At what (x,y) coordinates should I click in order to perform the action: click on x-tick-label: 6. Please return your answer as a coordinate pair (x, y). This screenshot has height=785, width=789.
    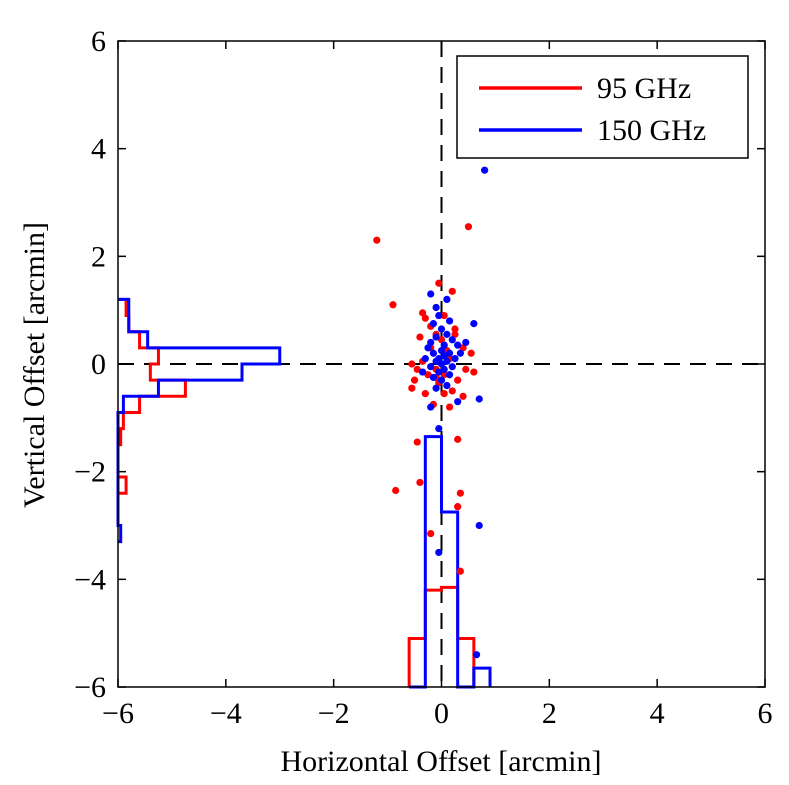
    Looking at the image, I should click on (765, 713).